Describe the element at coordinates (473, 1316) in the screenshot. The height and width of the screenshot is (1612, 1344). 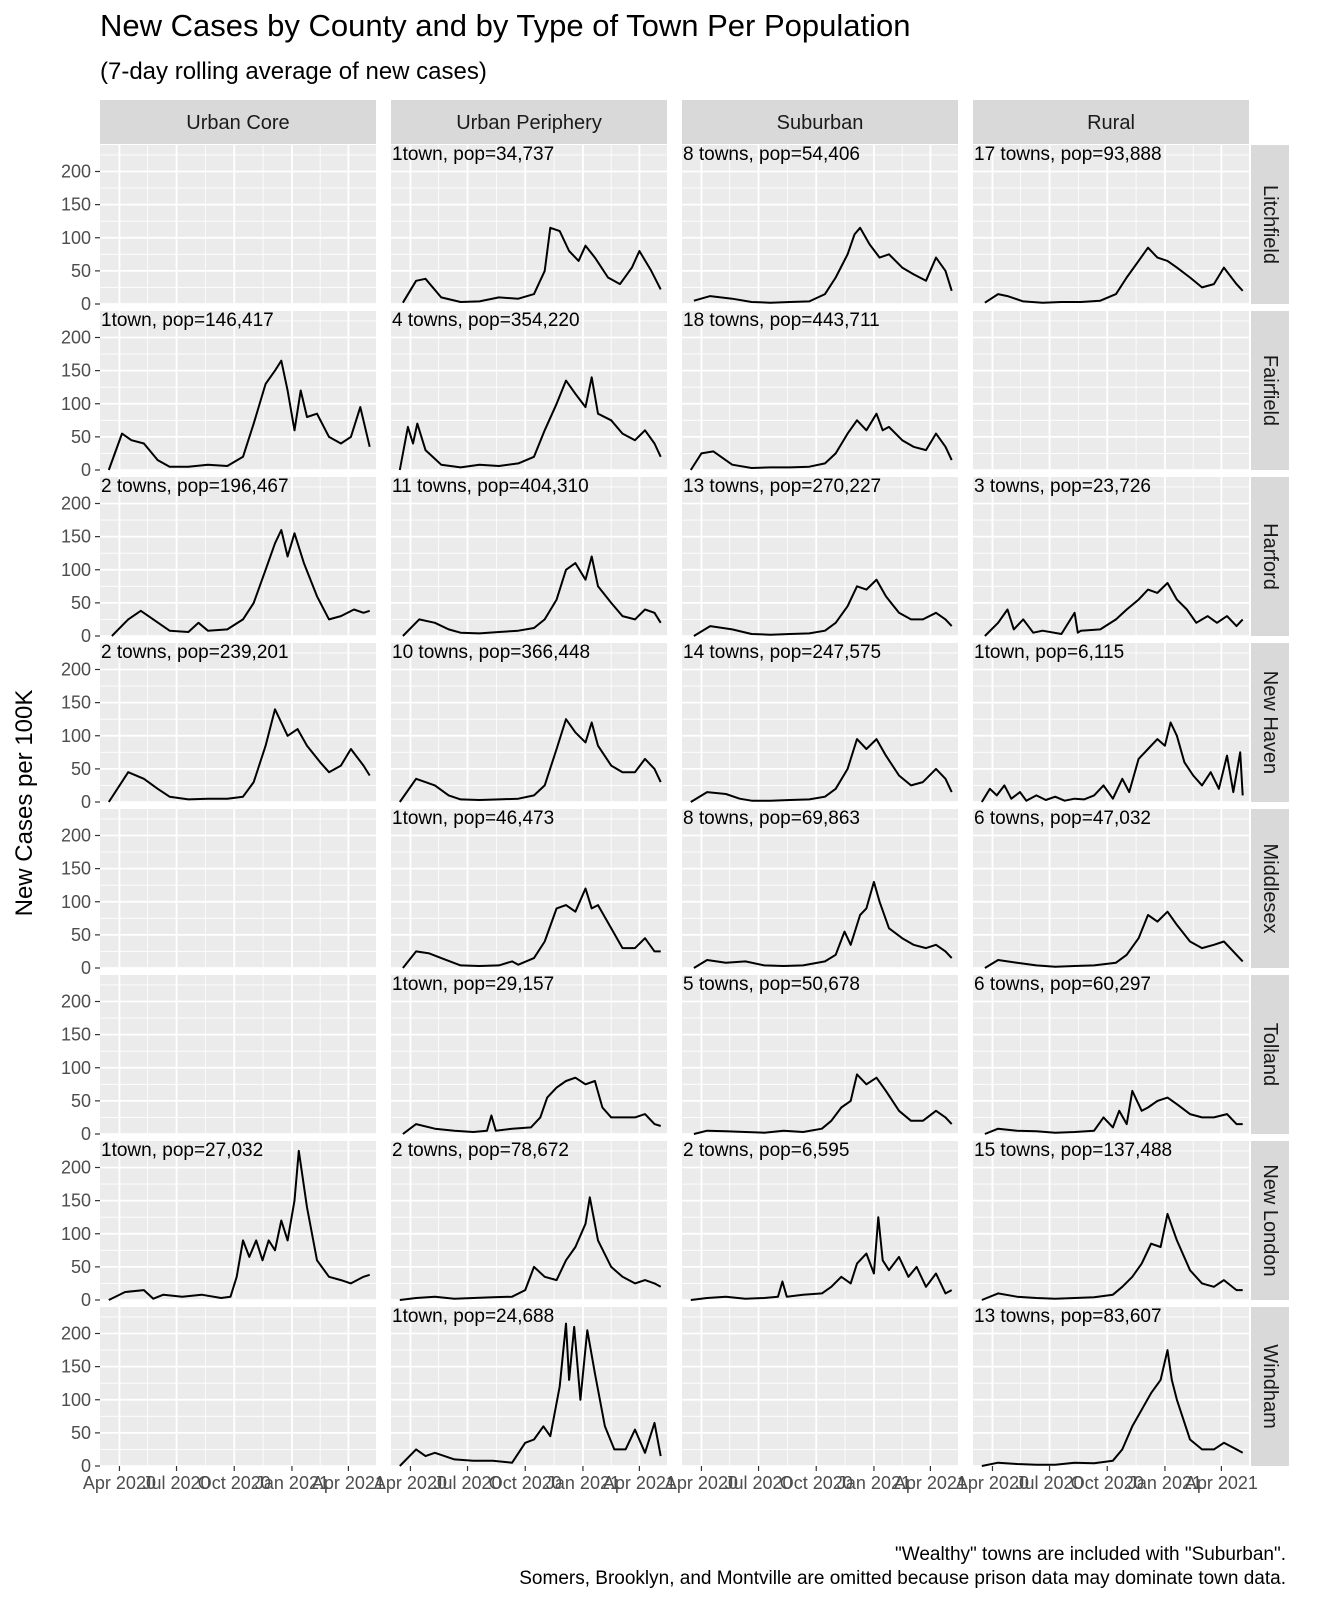
I see `panel-label: 1town, pop=24,688` at that location.